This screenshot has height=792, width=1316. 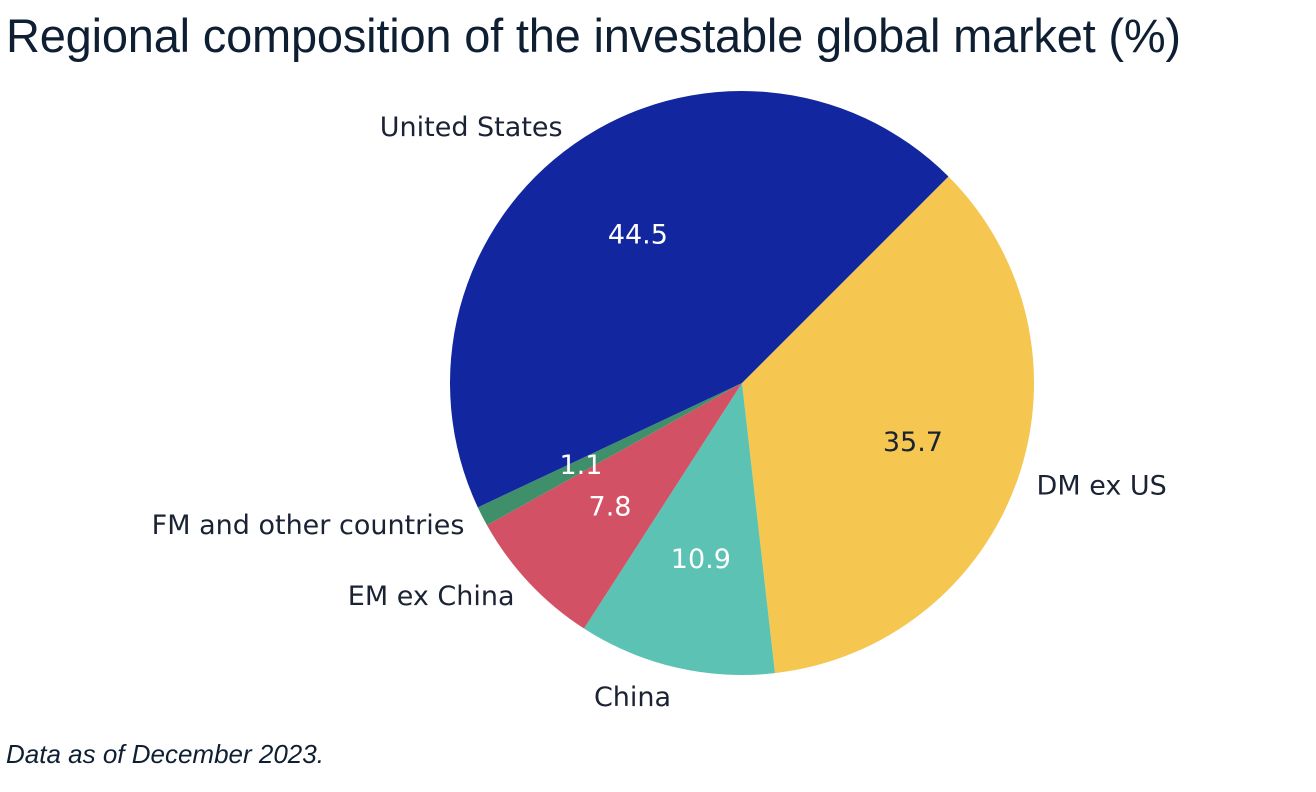 I want to click on slice-value-label: 7.8, so click(x=610, y=506).